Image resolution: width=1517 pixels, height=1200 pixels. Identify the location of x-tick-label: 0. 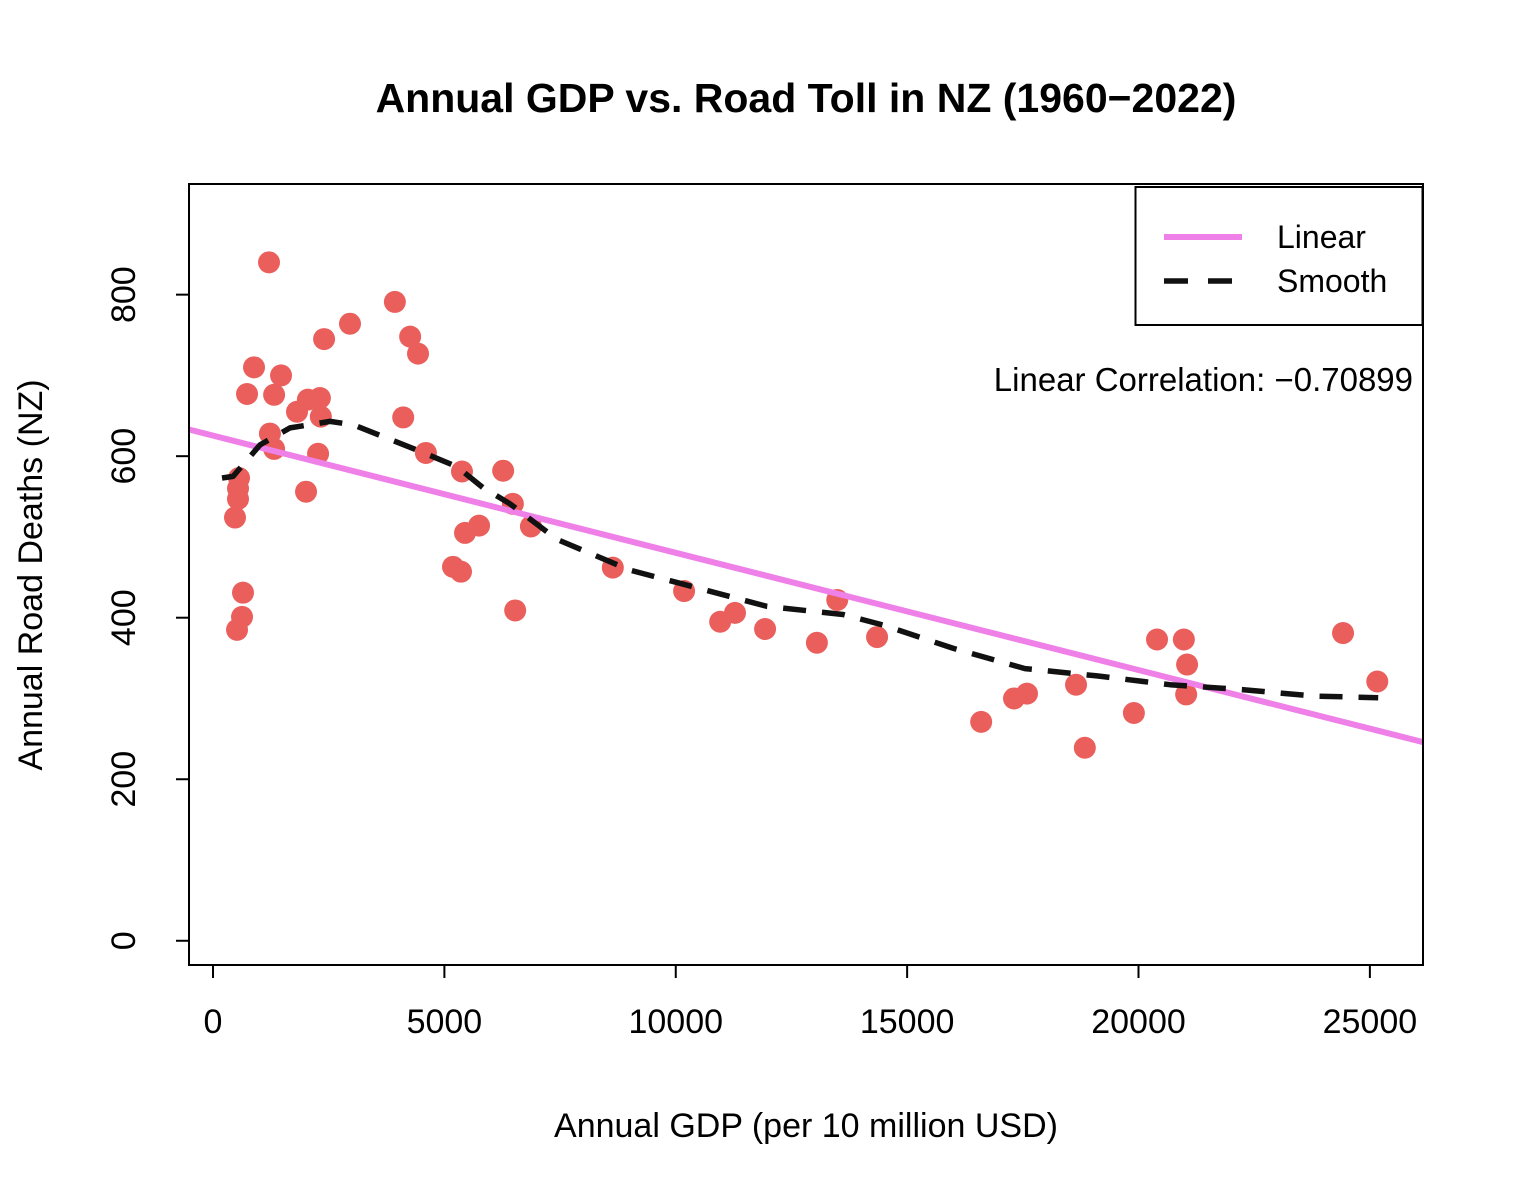
(213, 1022).